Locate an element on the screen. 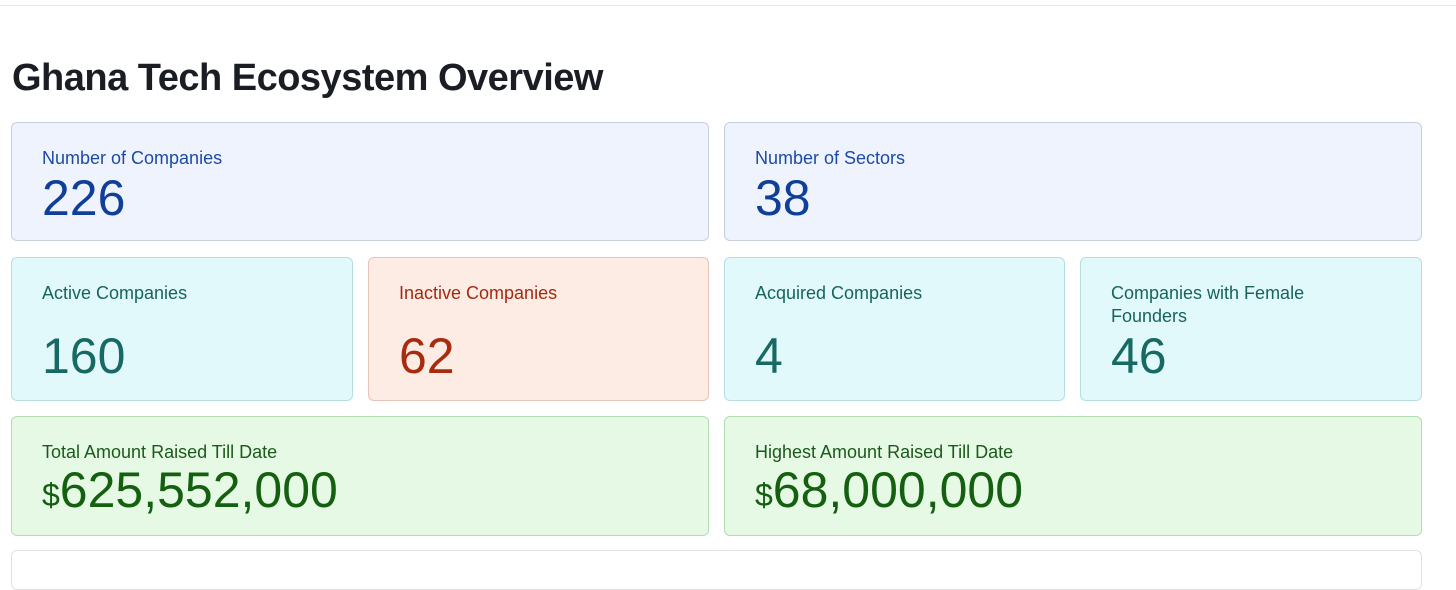 Image resolution: width=1456 pixels, height=590 pixels. amount: 625,552,000 is located at coordinates (198, 490).